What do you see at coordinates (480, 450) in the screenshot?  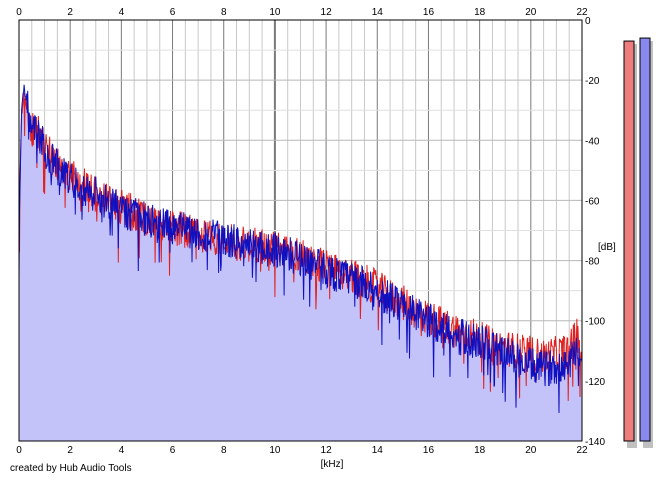 I see `x-tick-label-bottom: 18` at bounding box center [480, 450].